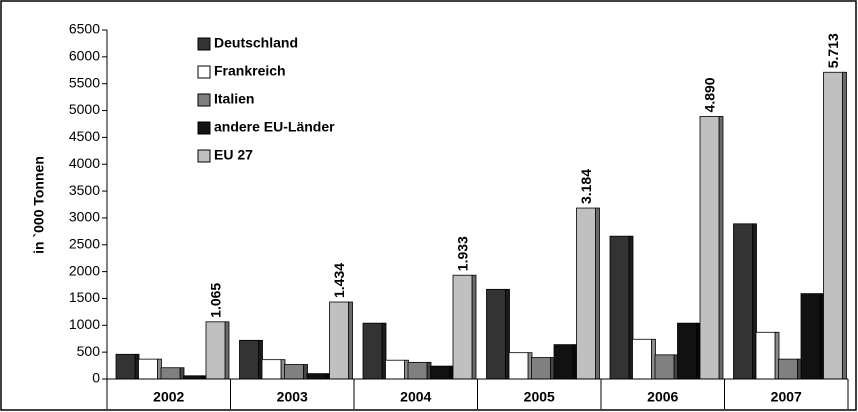 Image resolution: width=858 pixels, height=412 pixels. I want to click on data-label: 3.184, so click(586, 186).